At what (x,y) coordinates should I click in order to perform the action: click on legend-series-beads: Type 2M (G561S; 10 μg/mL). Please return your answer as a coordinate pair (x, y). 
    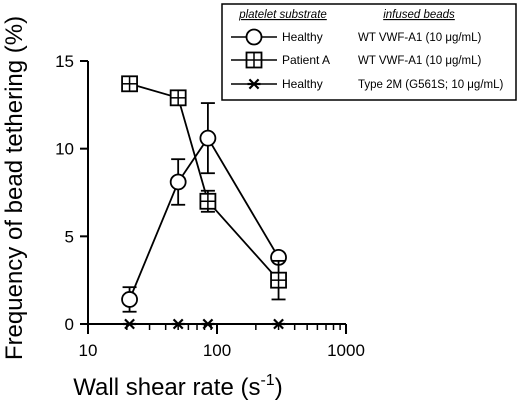
    Looking at the image, I should click on (430, 85).